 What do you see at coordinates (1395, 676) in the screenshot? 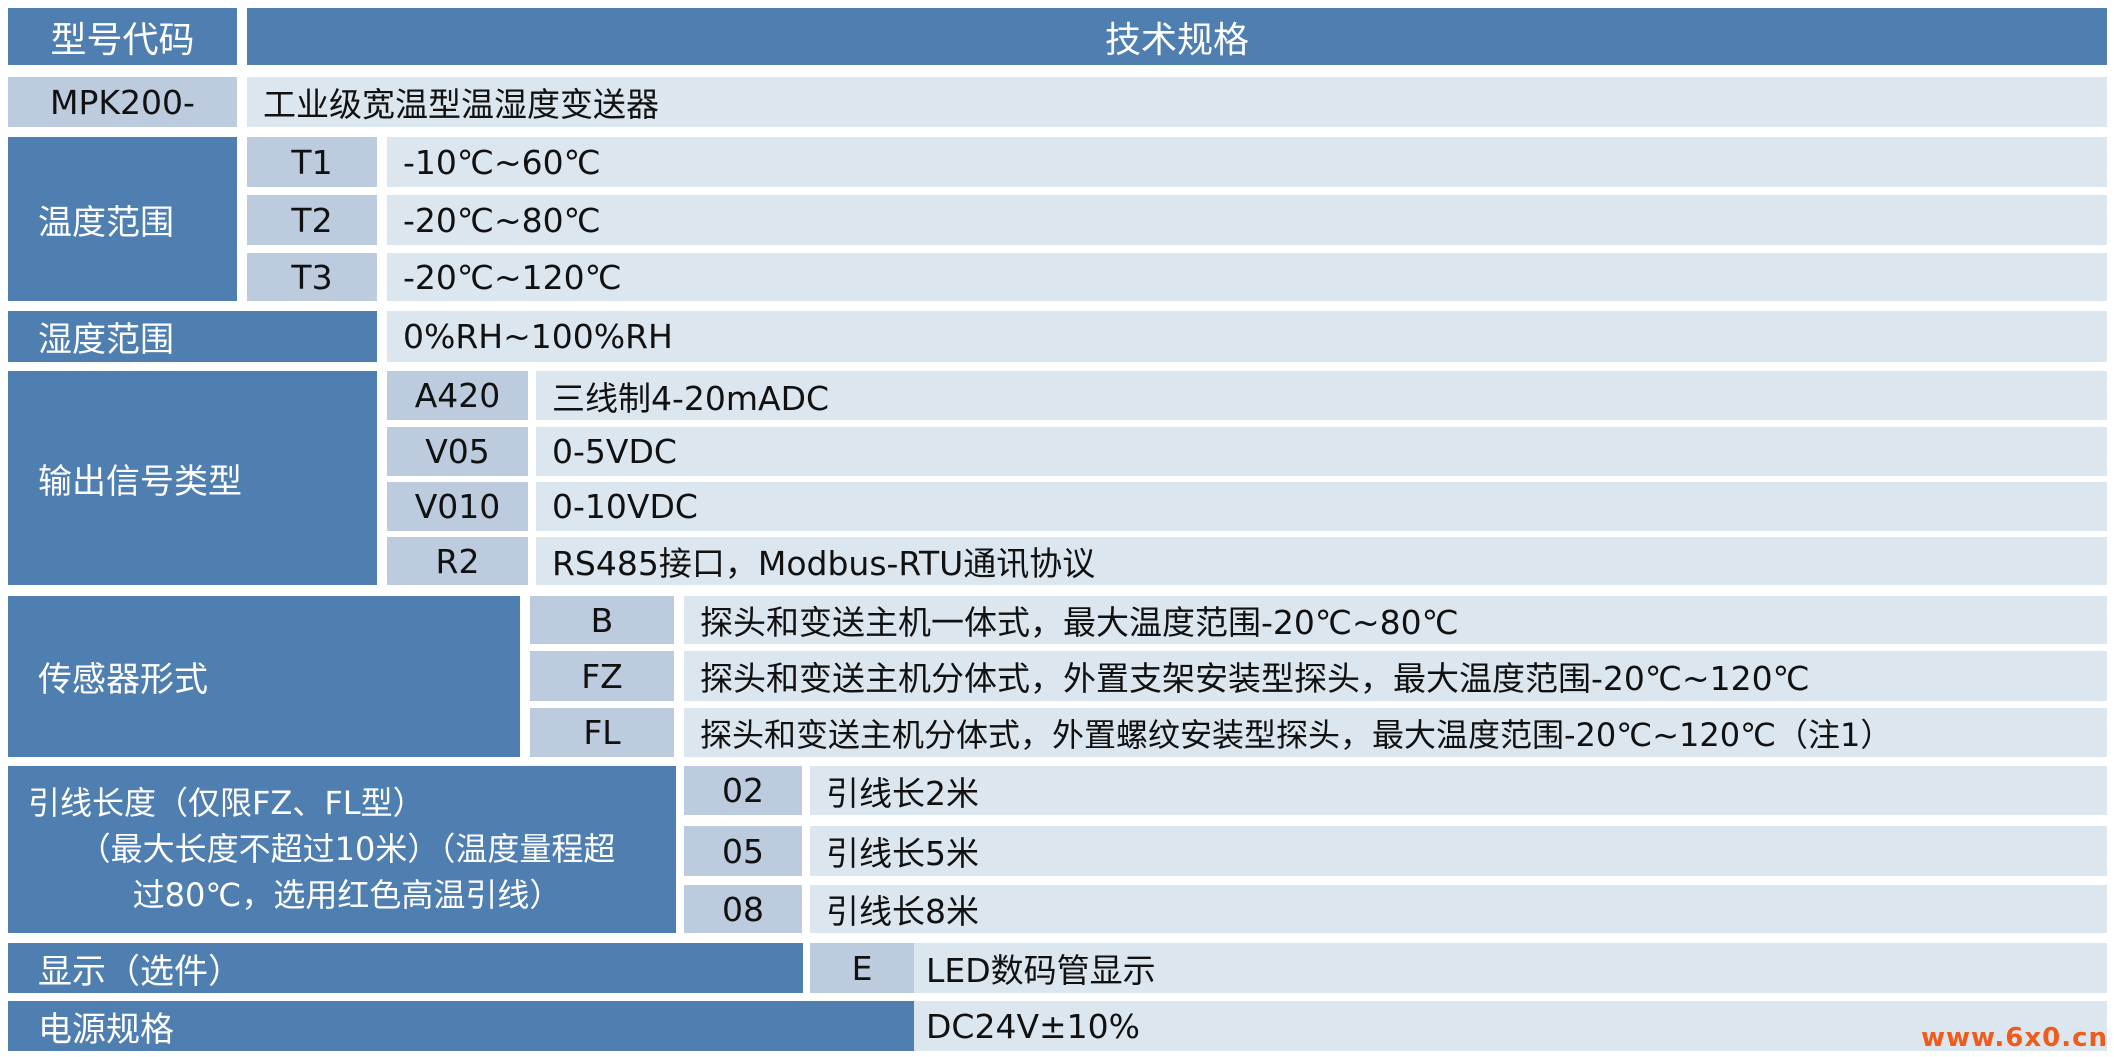
I see `sensor-option-desc: 探头和变送主机分体式，外置支架安装型探头，最大温度范围-20℃~120℃` at bounding box center [1395, 676].